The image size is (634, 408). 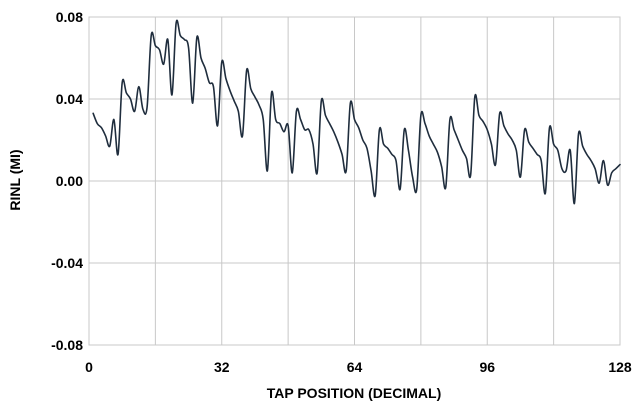 What do you see at coordinates (15, 179) in the screenshot?
I see `y-axis-title: RINL (MI)` at bounding box center [15, 179].